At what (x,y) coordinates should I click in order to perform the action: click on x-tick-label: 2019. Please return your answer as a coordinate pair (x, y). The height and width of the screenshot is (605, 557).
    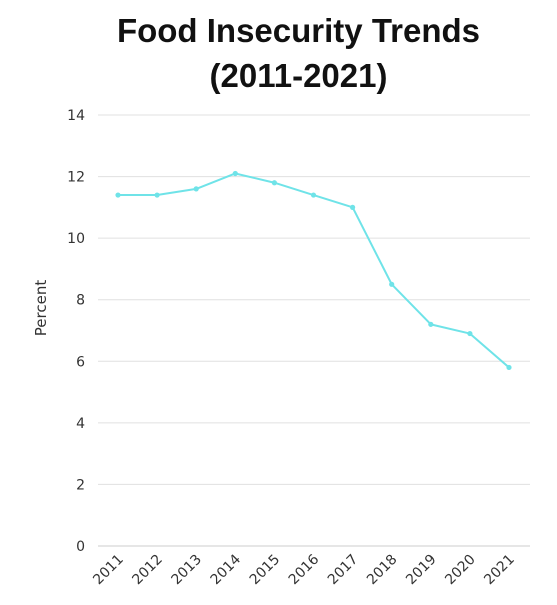
    Looking at the image, I should click on (421, 570).